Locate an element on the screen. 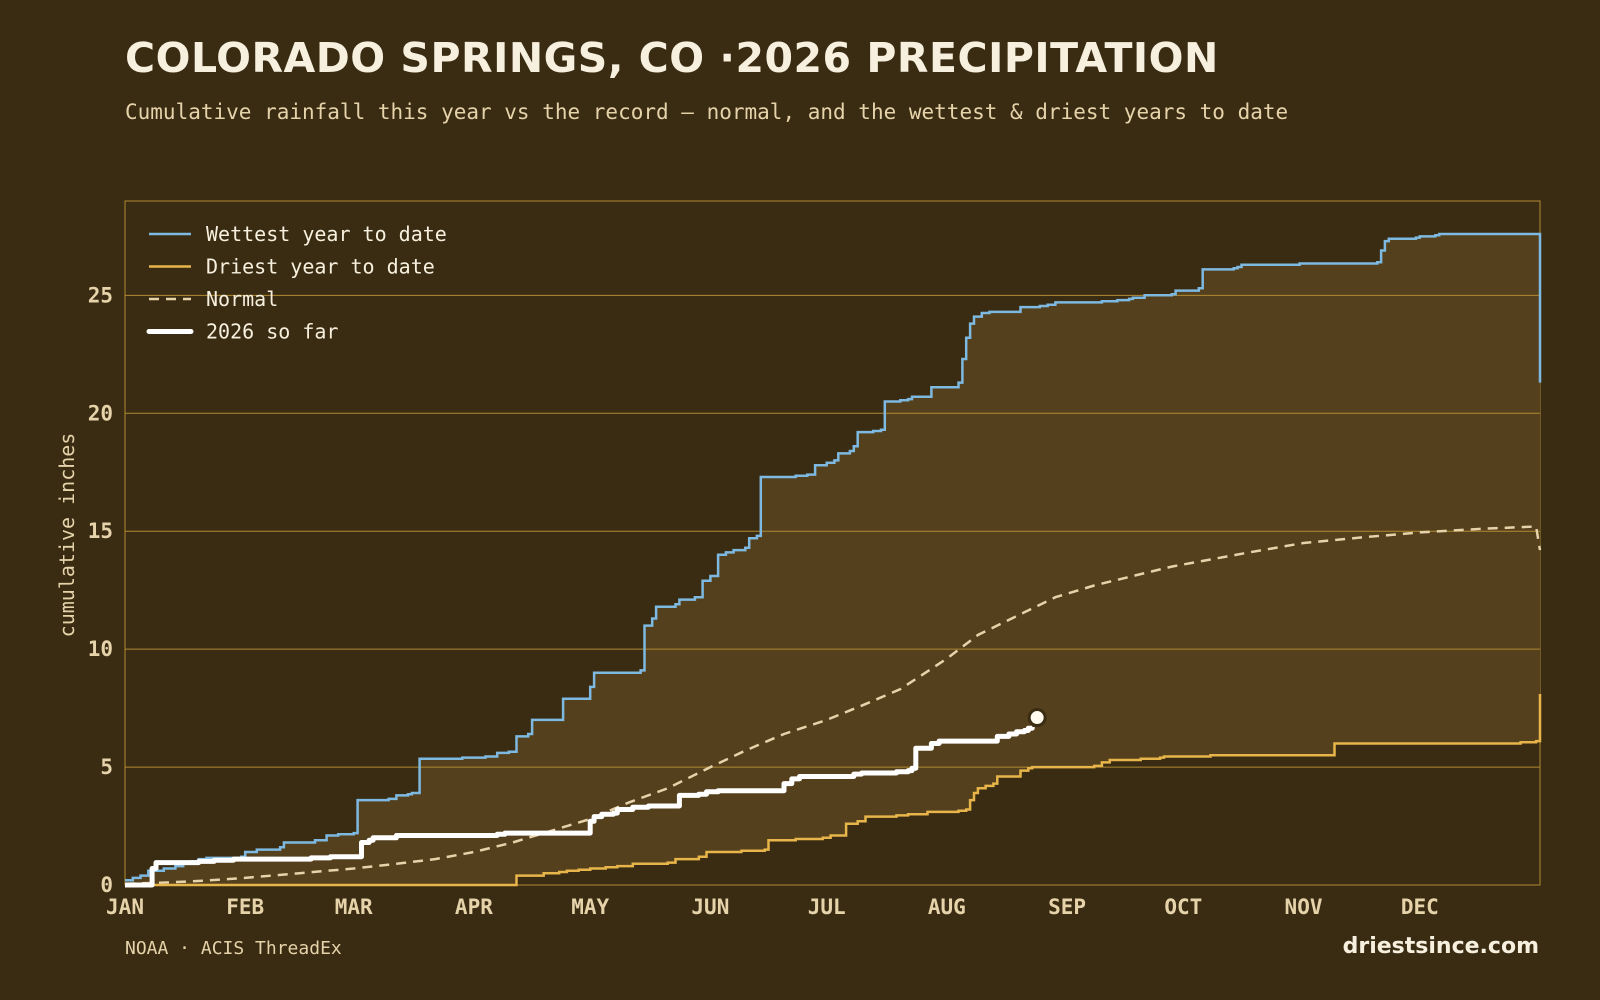 The width and height of the screenshot is (1600, 1000). legend-label: 2026 so far is located at coordinates (272, 332).